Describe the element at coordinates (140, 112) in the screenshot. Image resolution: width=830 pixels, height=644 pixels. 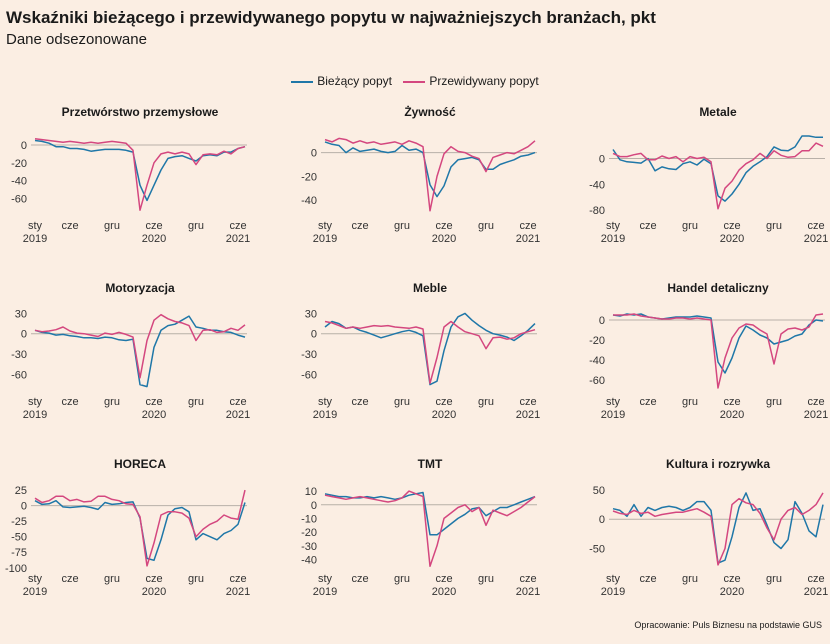
I see `panel-title: Przetwórstwo przemysłowe` at that location.